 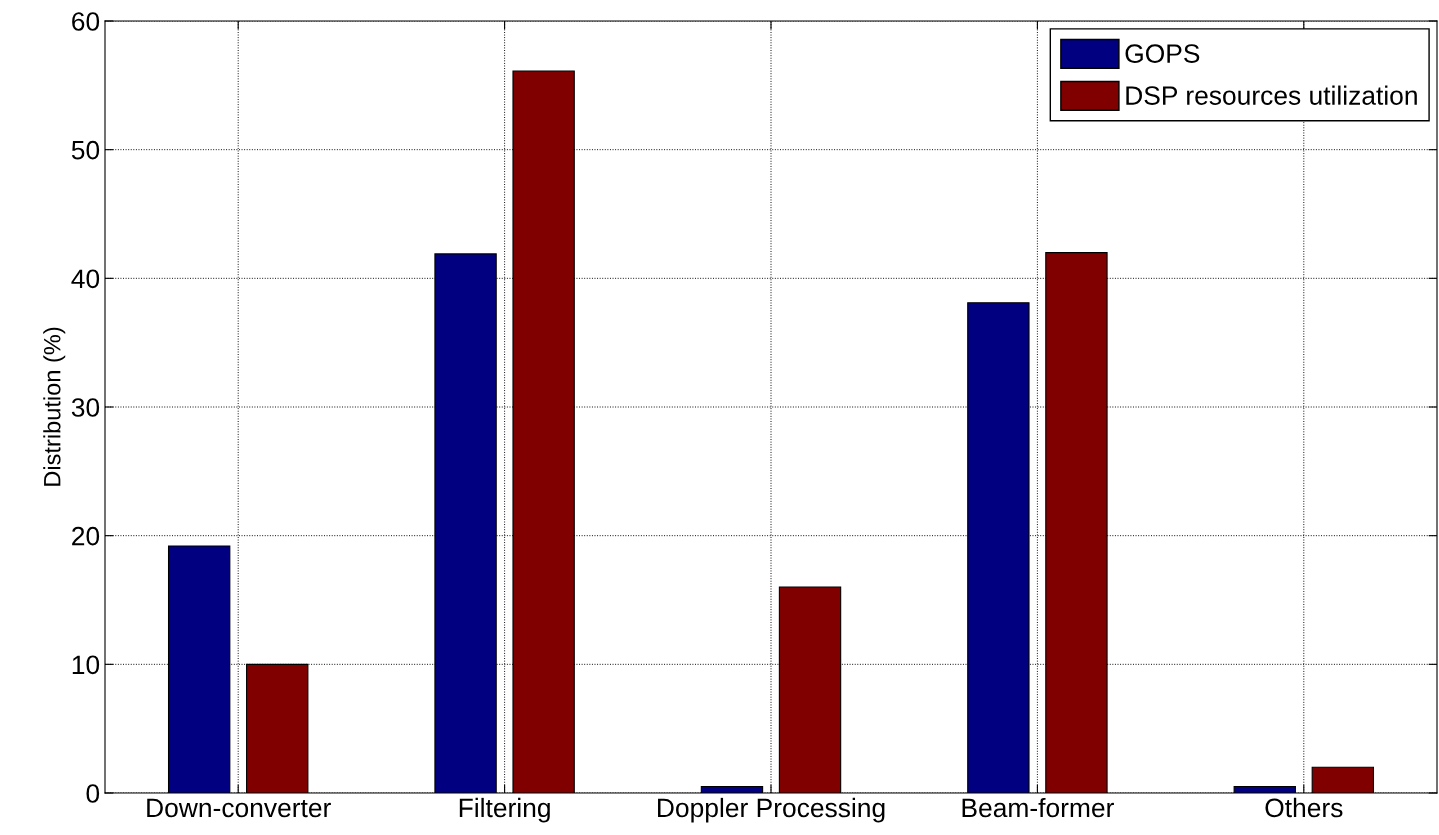 What do you see at coordinates (1304, 807) in the screenshot?
I see `x-tick-label: Others` at bounding box center [1304, 807].